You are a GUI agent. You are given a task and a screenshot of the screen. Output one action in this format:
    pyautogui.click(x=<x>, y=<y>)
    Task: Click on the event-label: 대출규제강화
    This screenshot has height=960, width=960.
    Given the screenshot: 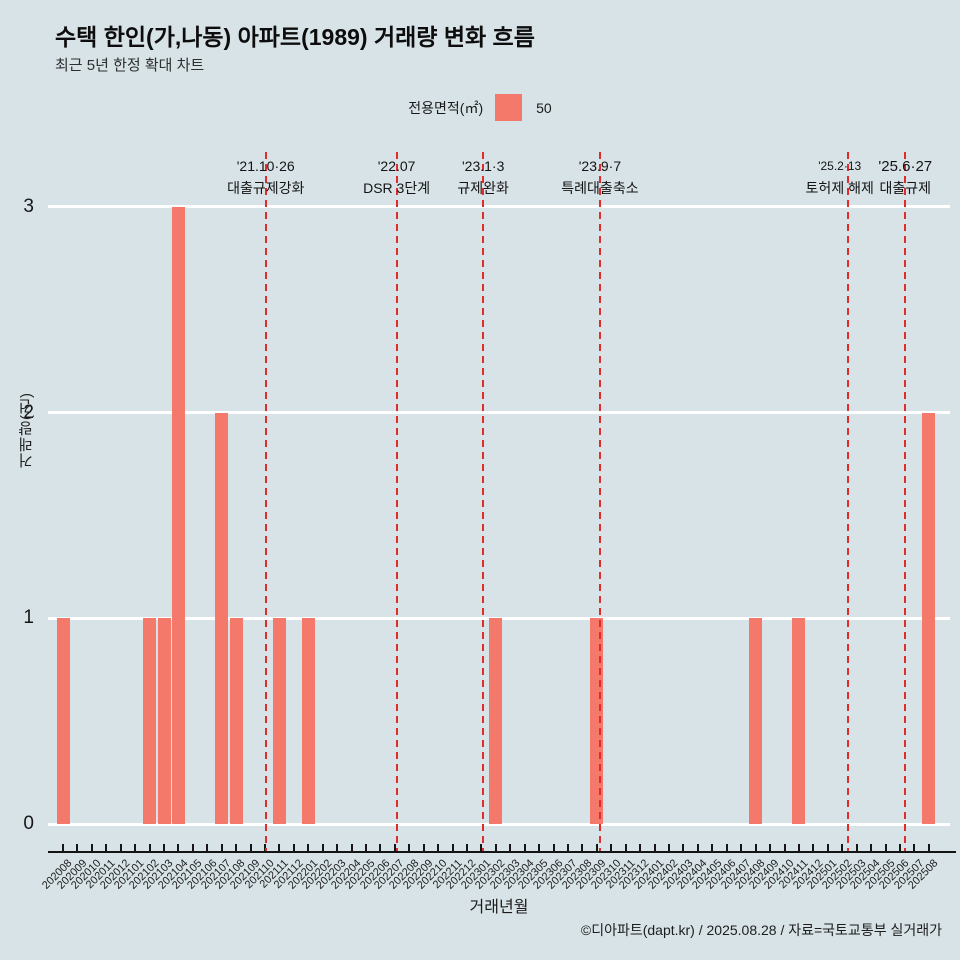 What is the action you would take?
    pyautogui.click(x=266, y=188)
    